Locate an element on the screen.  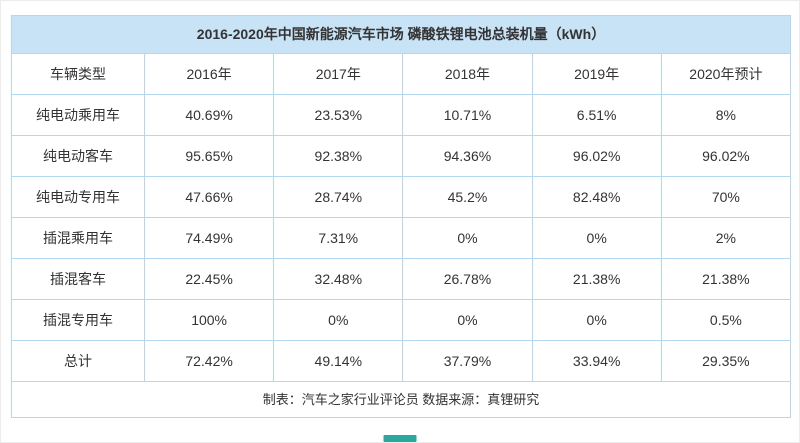
cell-value: 29.35% is located at coordinates (726, 361).